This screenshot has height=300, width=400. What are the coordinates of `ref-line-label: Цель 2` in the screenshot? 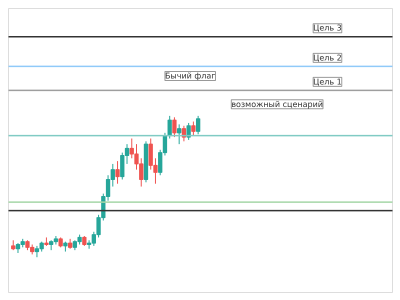 It's located at (327, 57).